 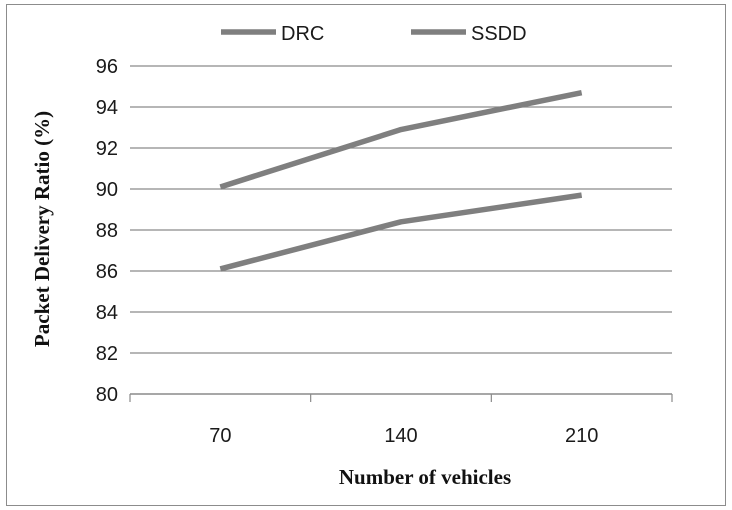 I want to click on y-tick-label: 94, so click(x=107, y=108).